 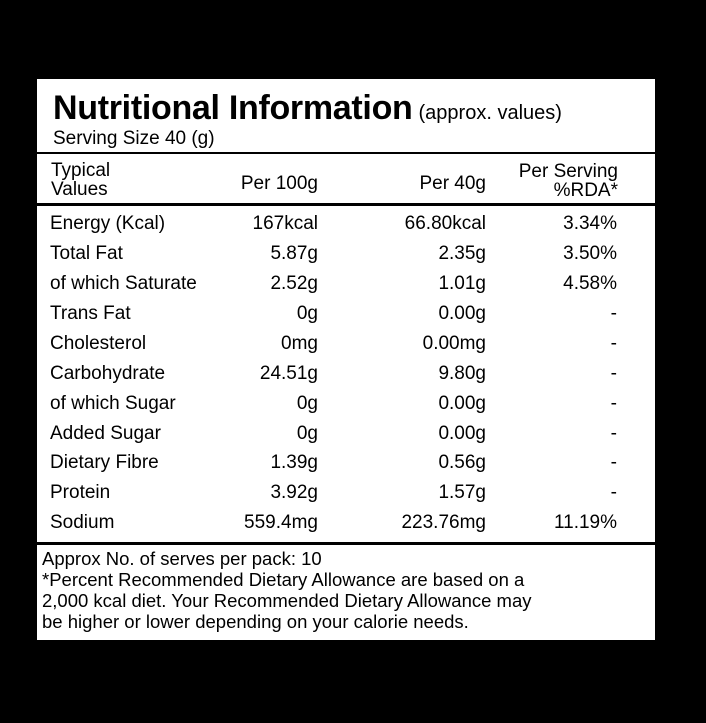 What do you see at coordinates (80, 492) in the screenshot?
I see `nutrient-name: Protein` at bounding box center [80, 492].